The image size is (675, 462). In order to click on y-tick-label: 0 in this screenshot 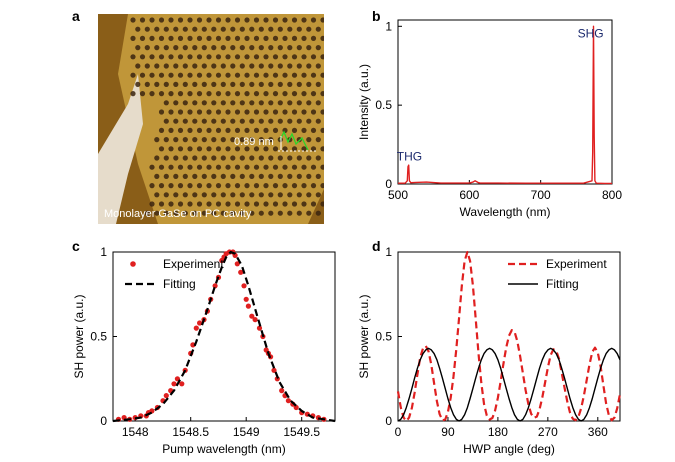, I will do `click(388, 184)`.